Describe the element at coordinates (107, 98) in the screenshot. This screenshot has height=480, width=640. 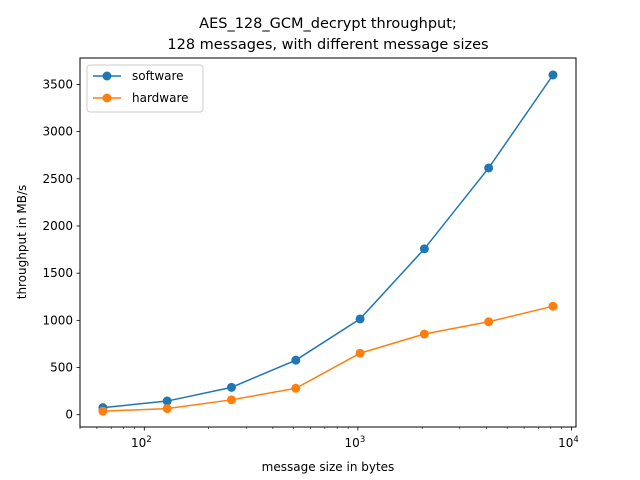
I see `legend-hardware-marker` at that location.